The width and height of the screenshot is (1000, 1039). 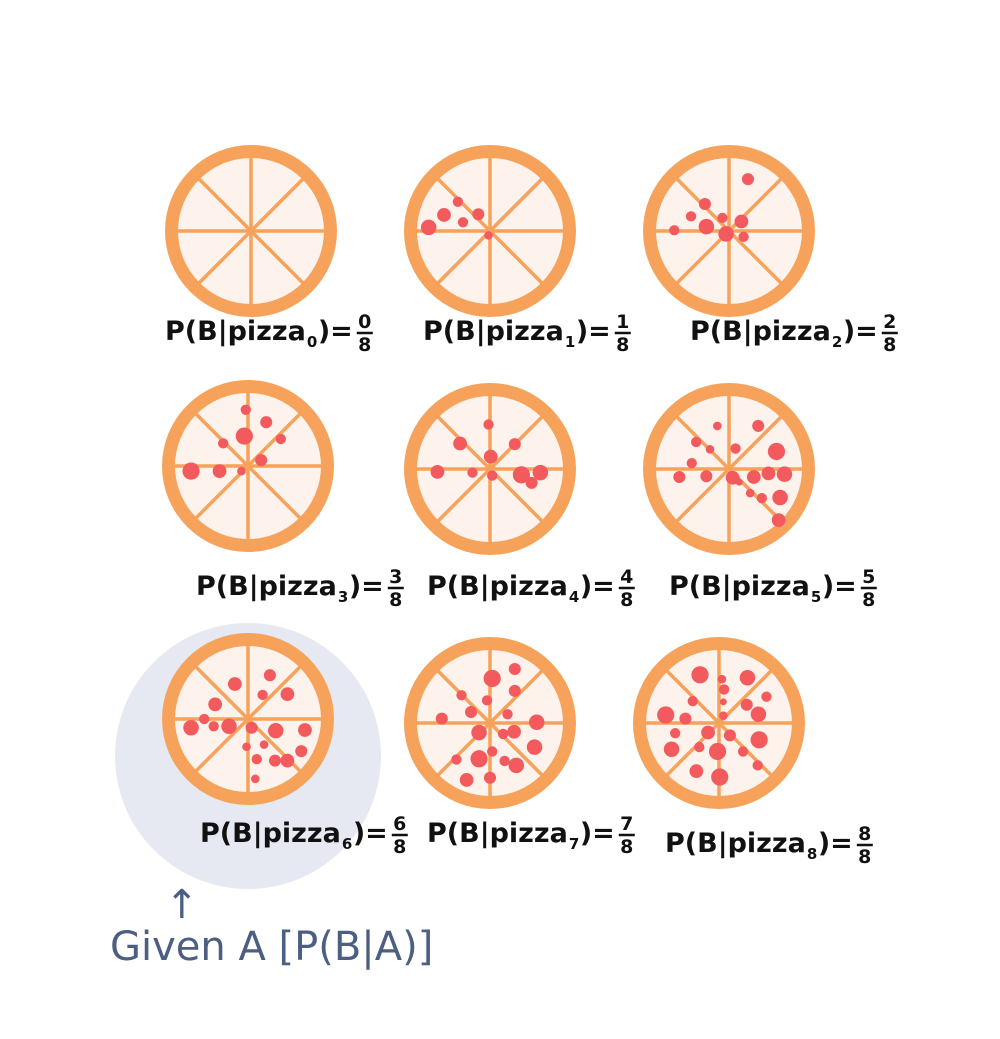 I want to click on pizza-1: P(B|pizza 1)= 18, so click(x=517, y=250).